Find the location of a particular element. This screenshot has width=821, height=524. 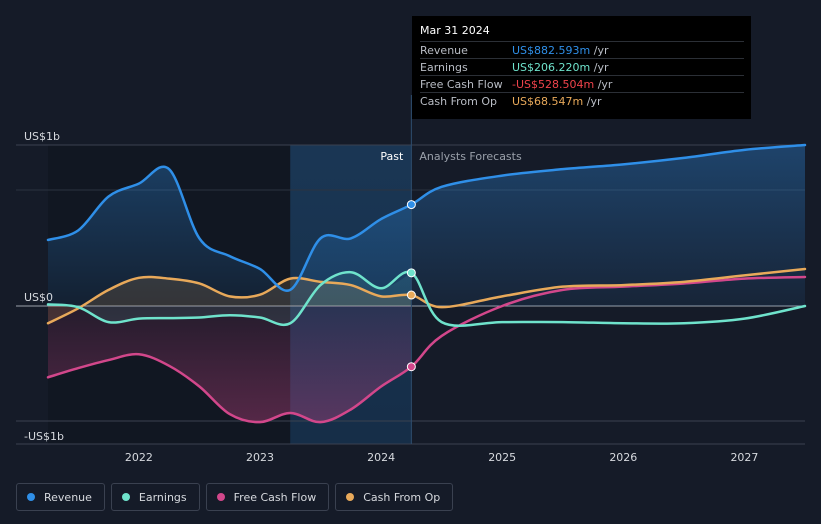

earnings-line is located at coordinates (426, 298).